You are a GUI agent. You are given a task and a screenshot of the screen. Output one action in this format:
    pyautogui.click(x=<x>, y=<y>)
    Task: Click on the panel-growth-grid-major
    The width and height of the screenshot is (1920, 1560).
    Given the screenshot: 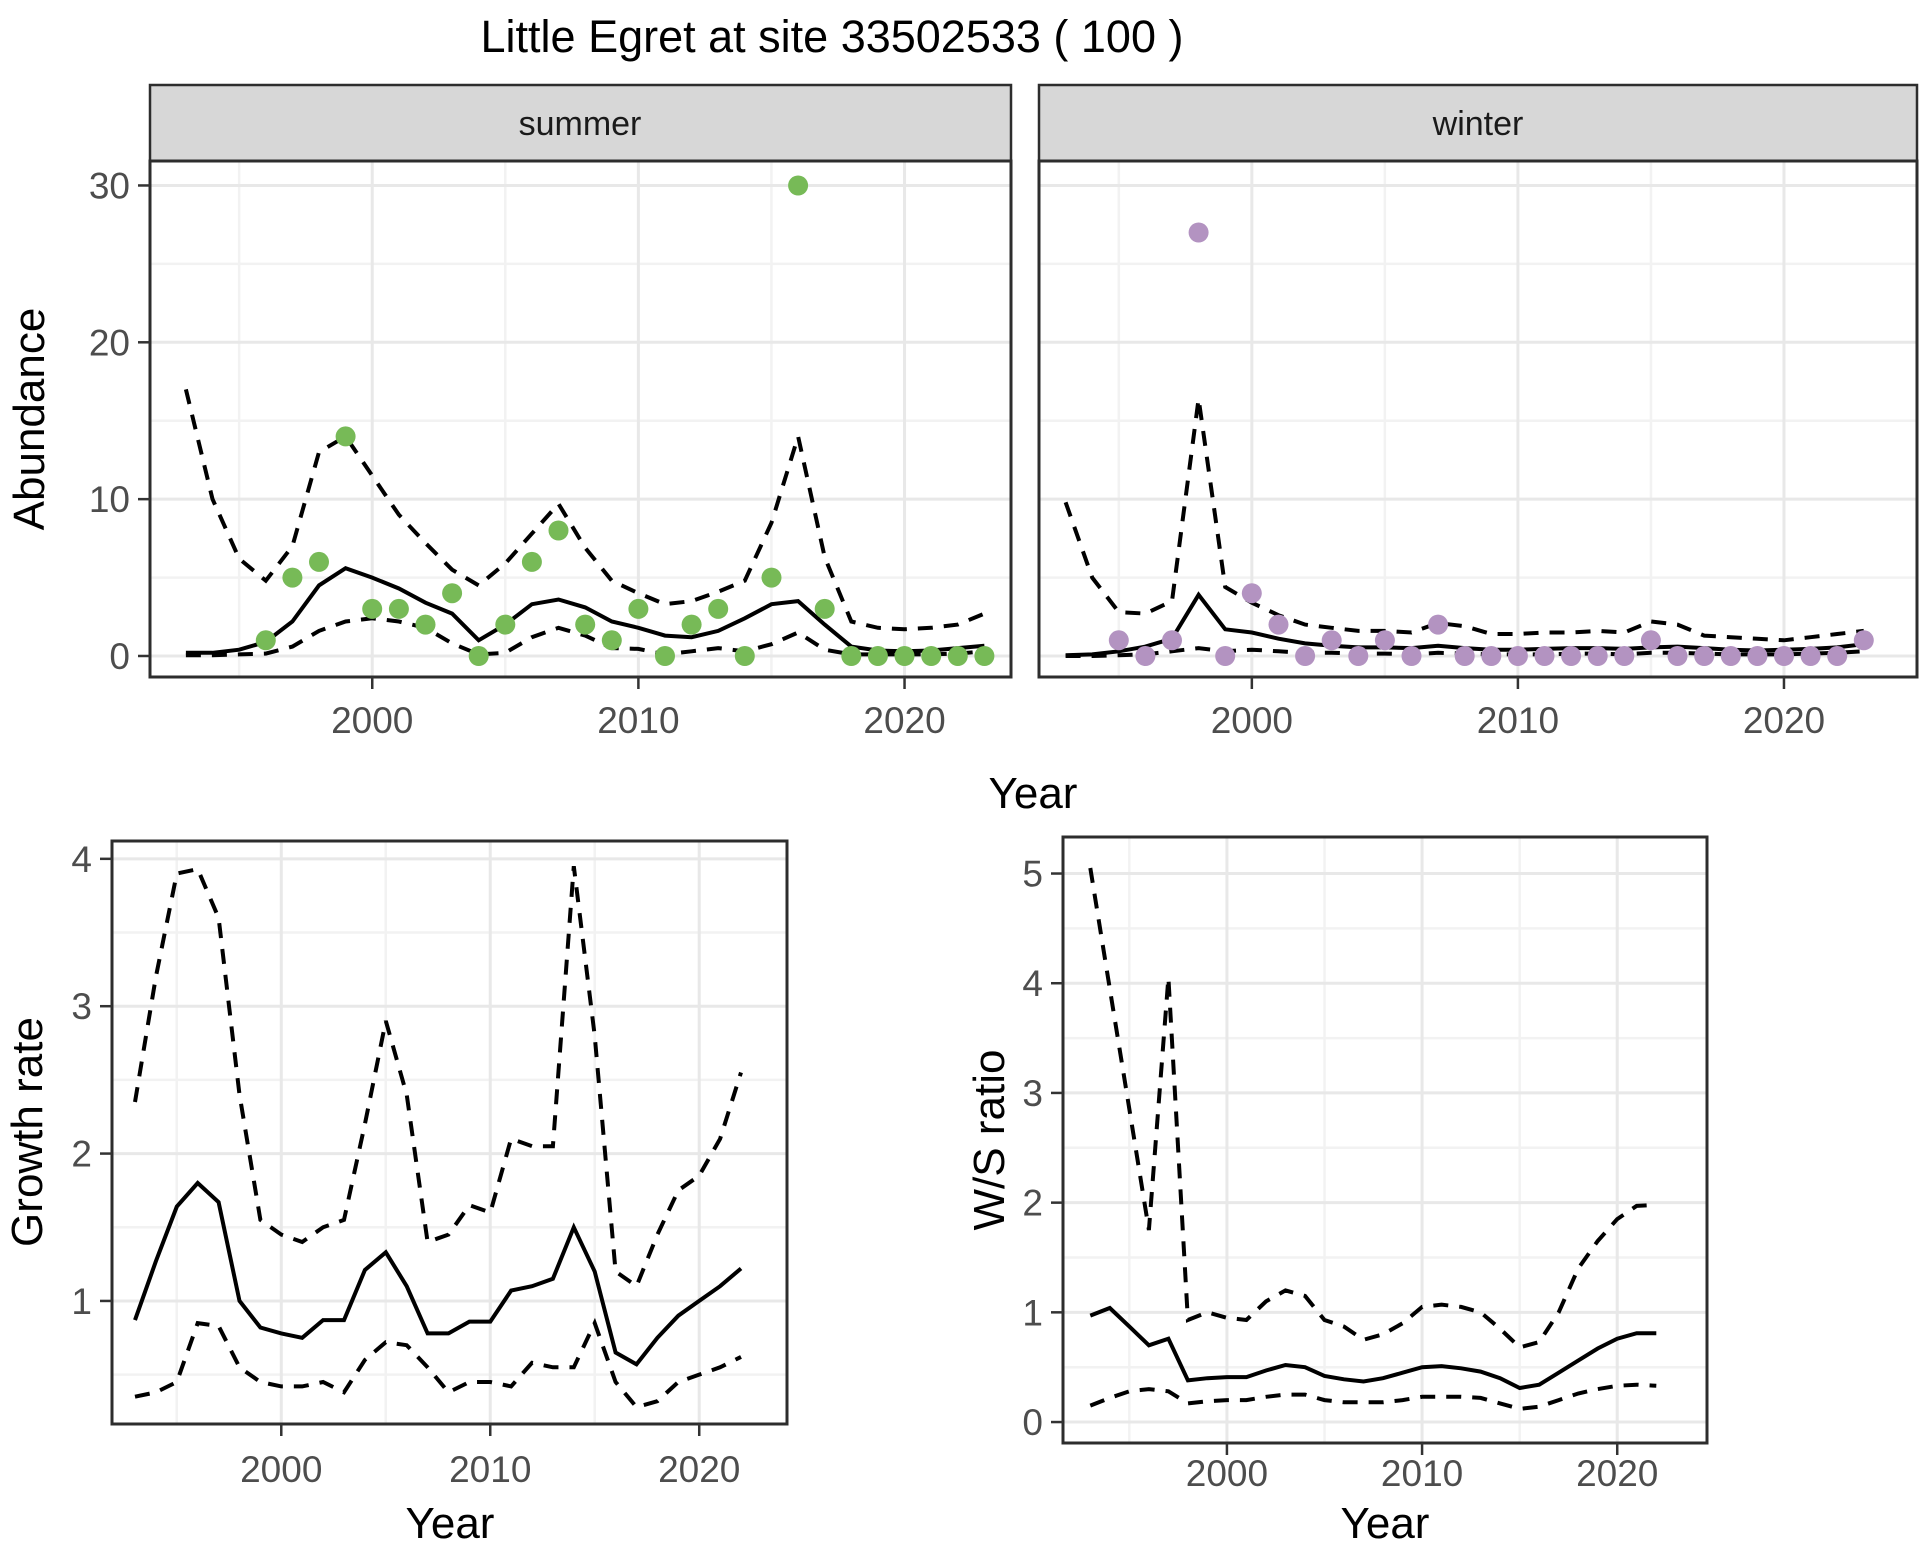 What is the action you would take?
    pyautogui.click(x=449, y=1132)
    